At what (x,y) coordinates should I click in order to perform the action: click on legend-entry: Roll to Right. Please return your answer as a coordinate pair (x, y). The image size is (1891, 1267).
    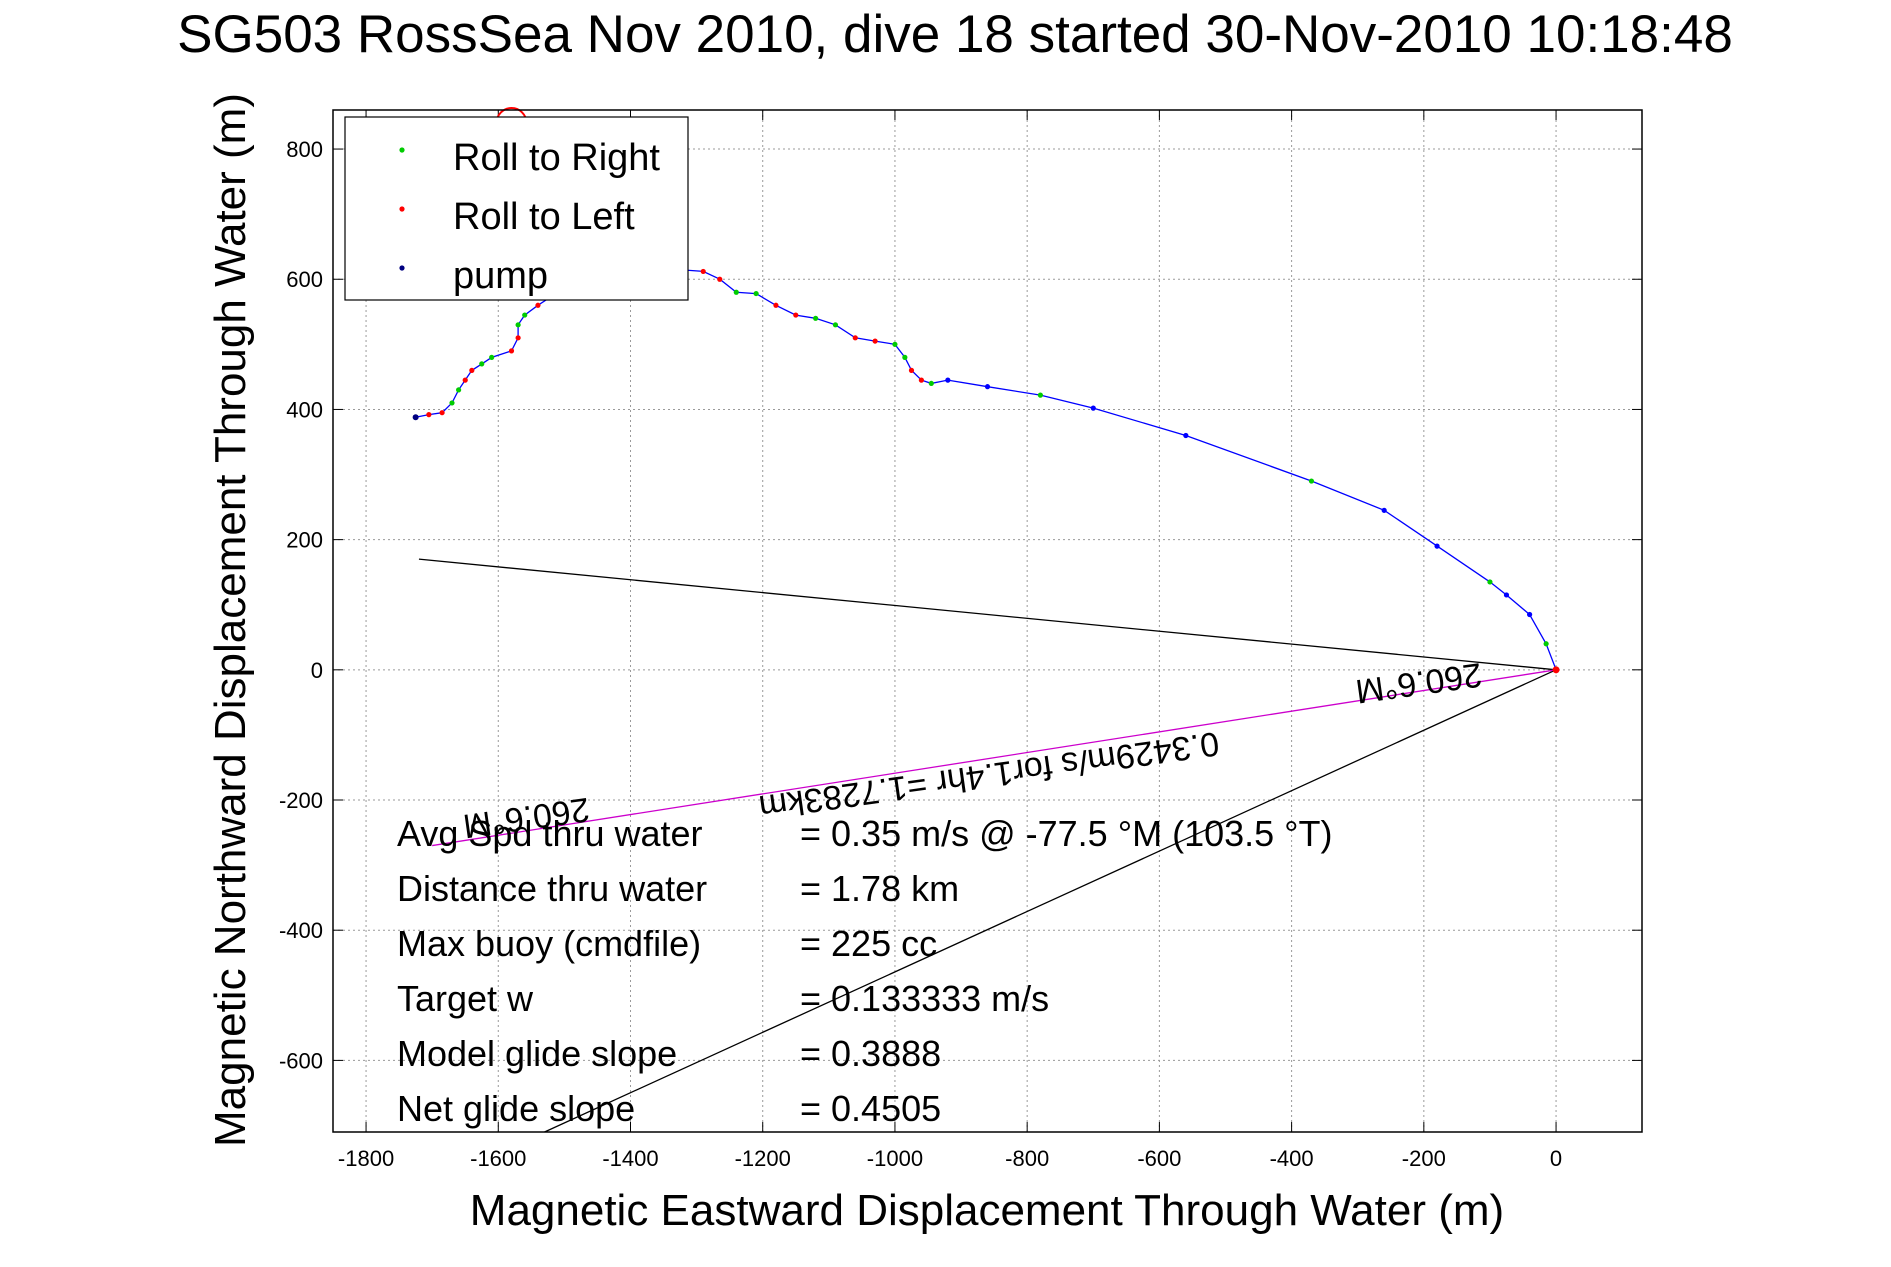
    Looking at the image, I should click on (556, 158).